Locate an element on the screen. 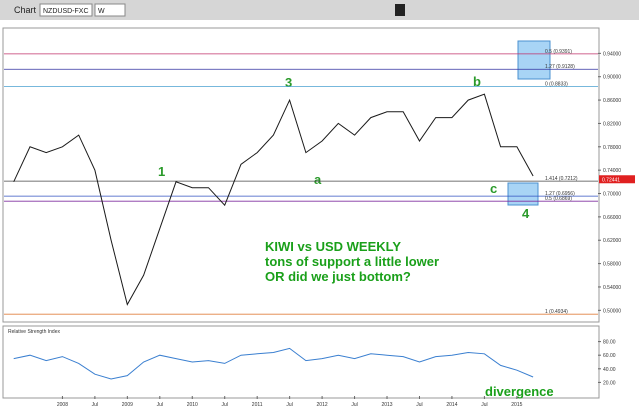  rsi-title: Relative Strength Index is located at coordinates (34, 332).